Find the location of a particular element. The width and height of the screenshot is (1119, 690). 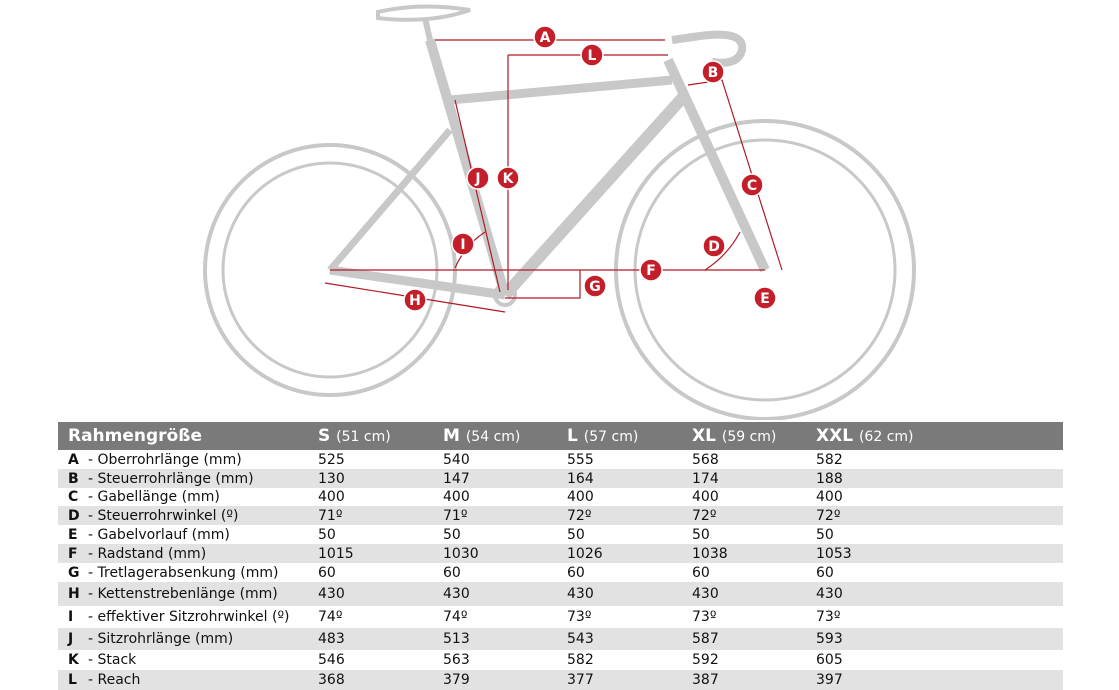

header-cell: M (54 cm) is located at coordinates (481, 436).